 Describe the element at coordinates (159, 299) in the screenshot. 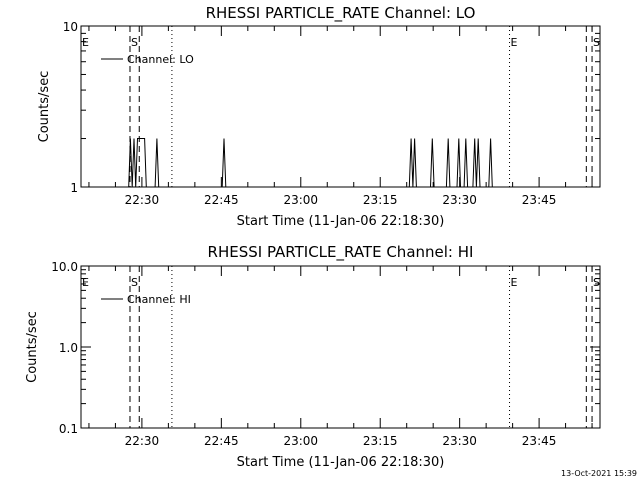

I see `panel-2-legend-label: Channel: HI` at that location.